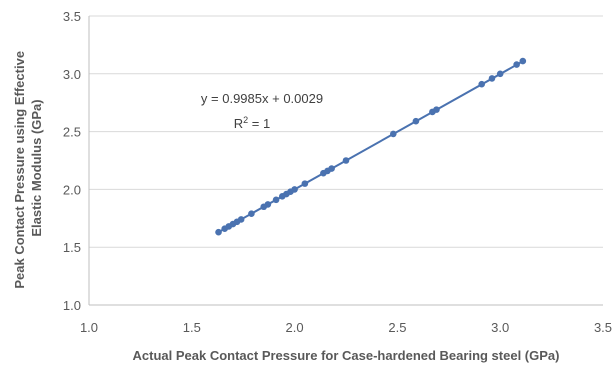  I want to click on y-tick-label: 1.5, so click(72, 247).